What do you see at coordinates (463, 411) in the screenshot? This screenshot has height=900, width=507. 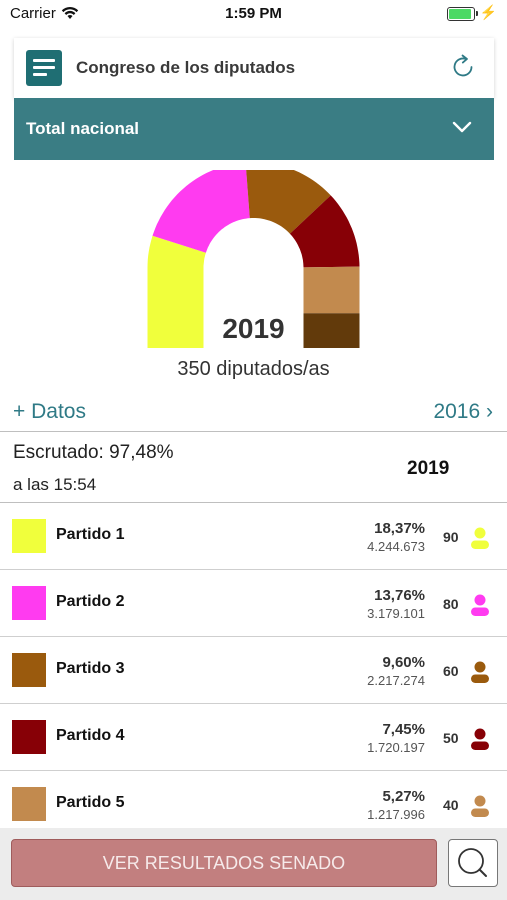 I see `previous-year-link: 2016 ›` at bounding box center [463, 411].